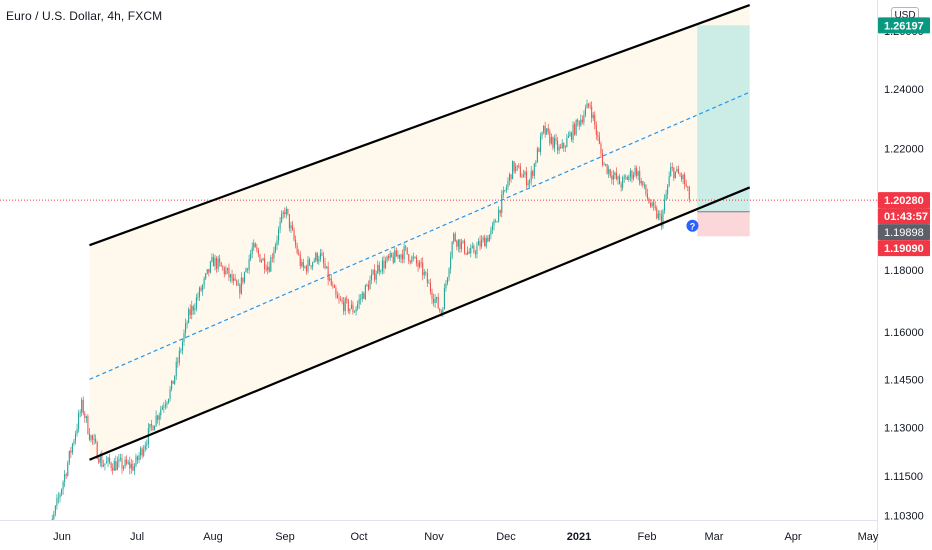  I want to click on info-icon: ?, so click(692, 225).